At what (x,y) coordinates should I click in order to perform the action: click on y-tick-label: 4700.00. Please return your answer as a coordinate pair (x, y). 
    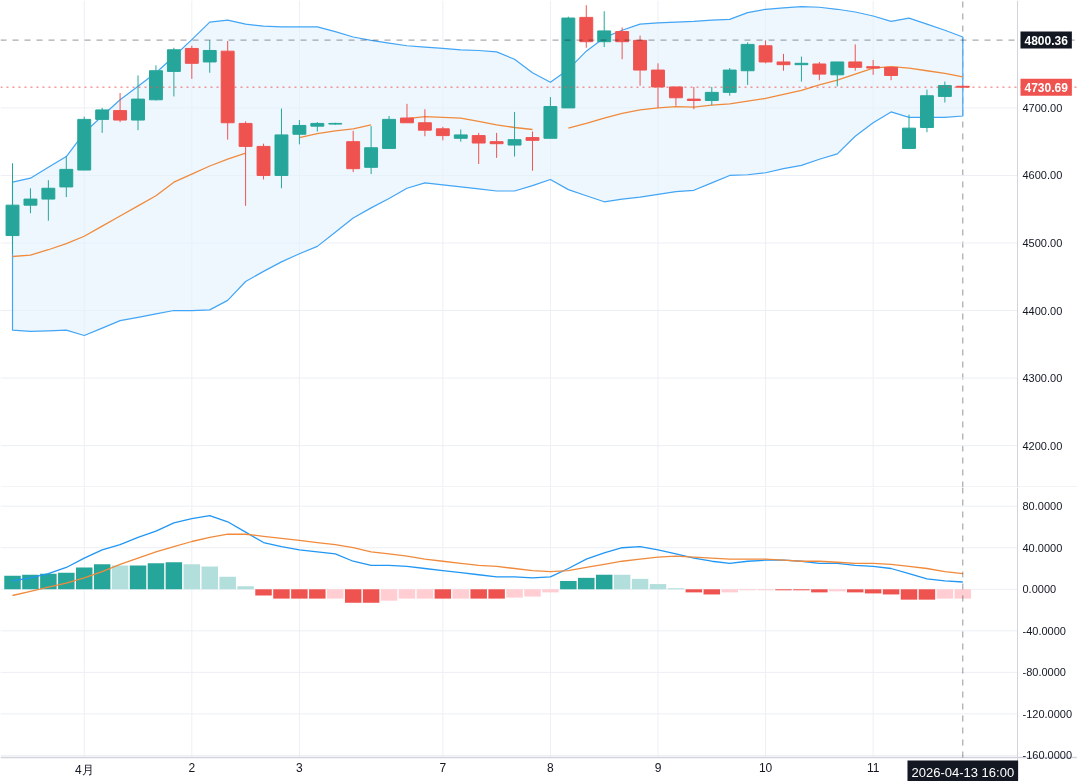
    Looking at the image, I should click on (1042, 107).